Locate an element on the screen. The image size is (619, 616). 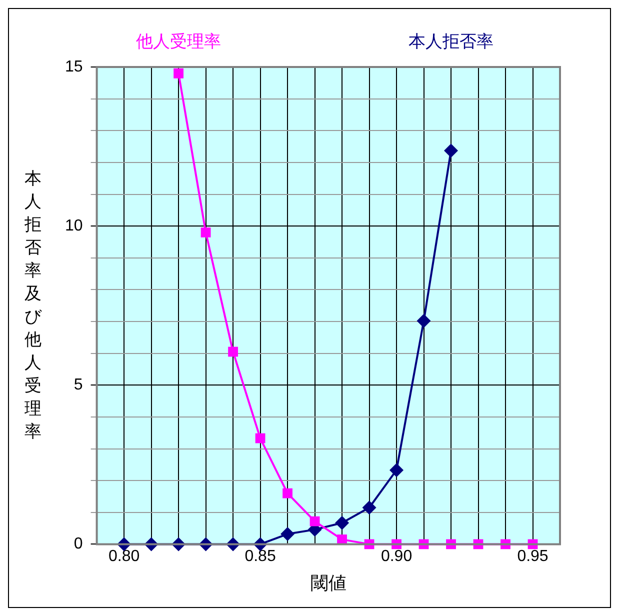
text: 本人拒否率 is located at coordinates (451, 41).